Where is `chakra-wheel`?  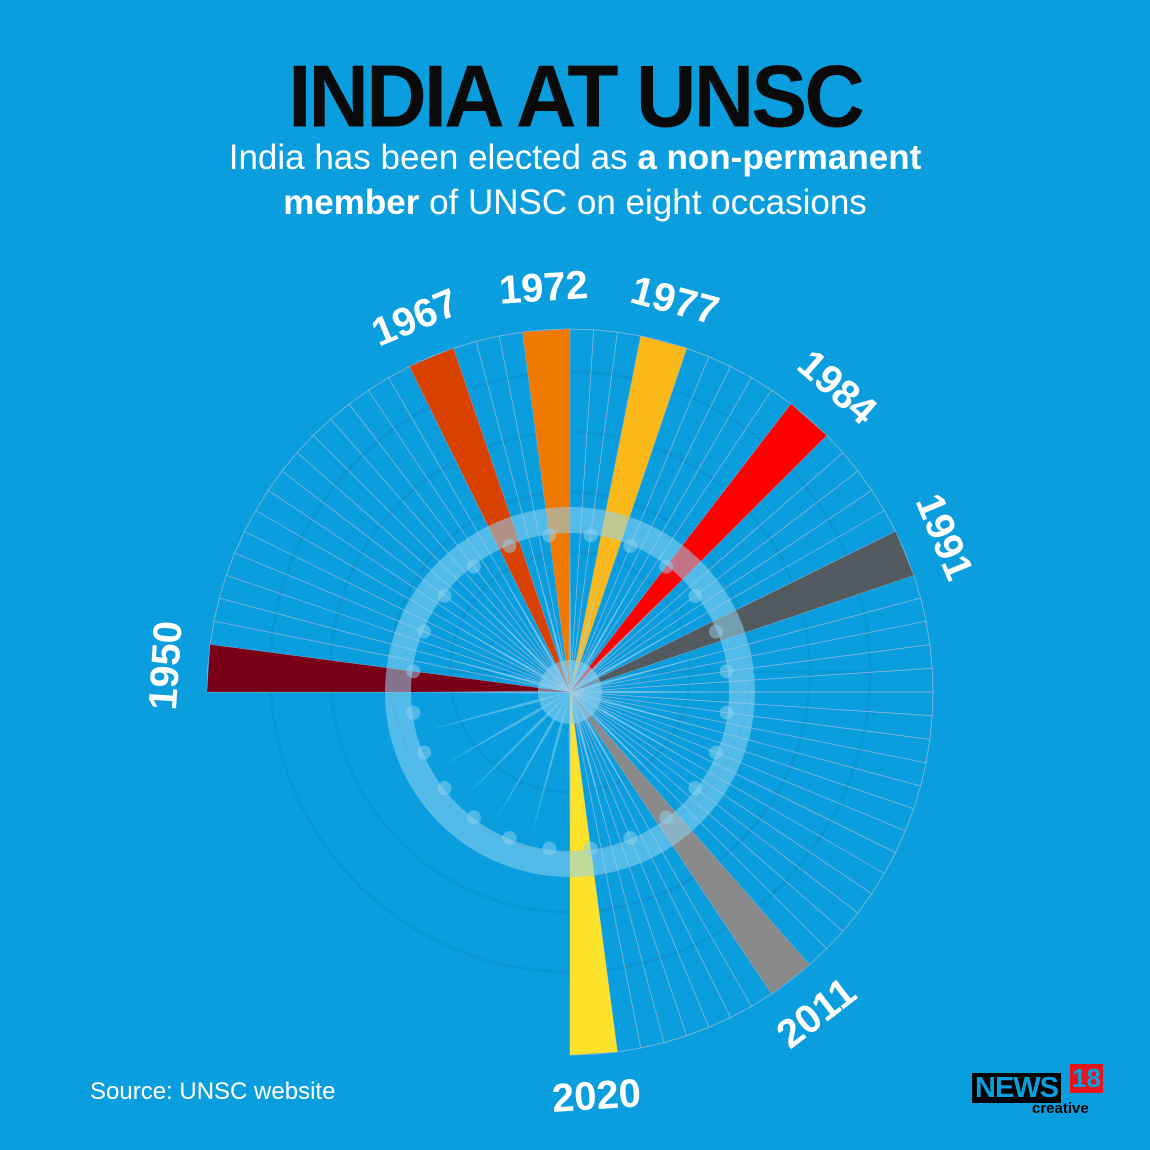
chakra-wheel is located at coordinates (570, 692).